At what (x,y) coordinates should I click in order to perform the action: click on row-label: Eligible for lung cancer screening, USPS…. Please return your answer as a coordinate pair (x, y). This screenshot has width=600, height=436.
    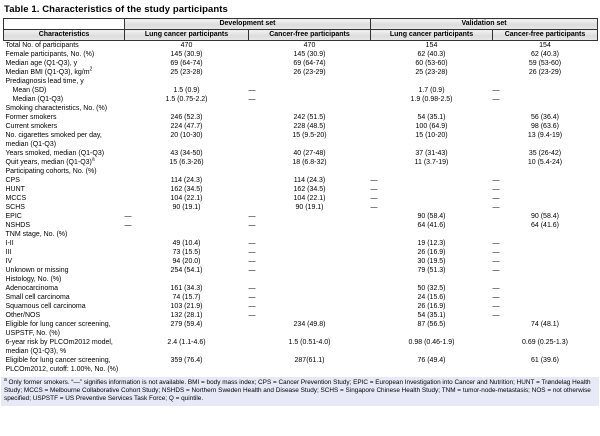
    Looking at the image, I should click on (58, 329).